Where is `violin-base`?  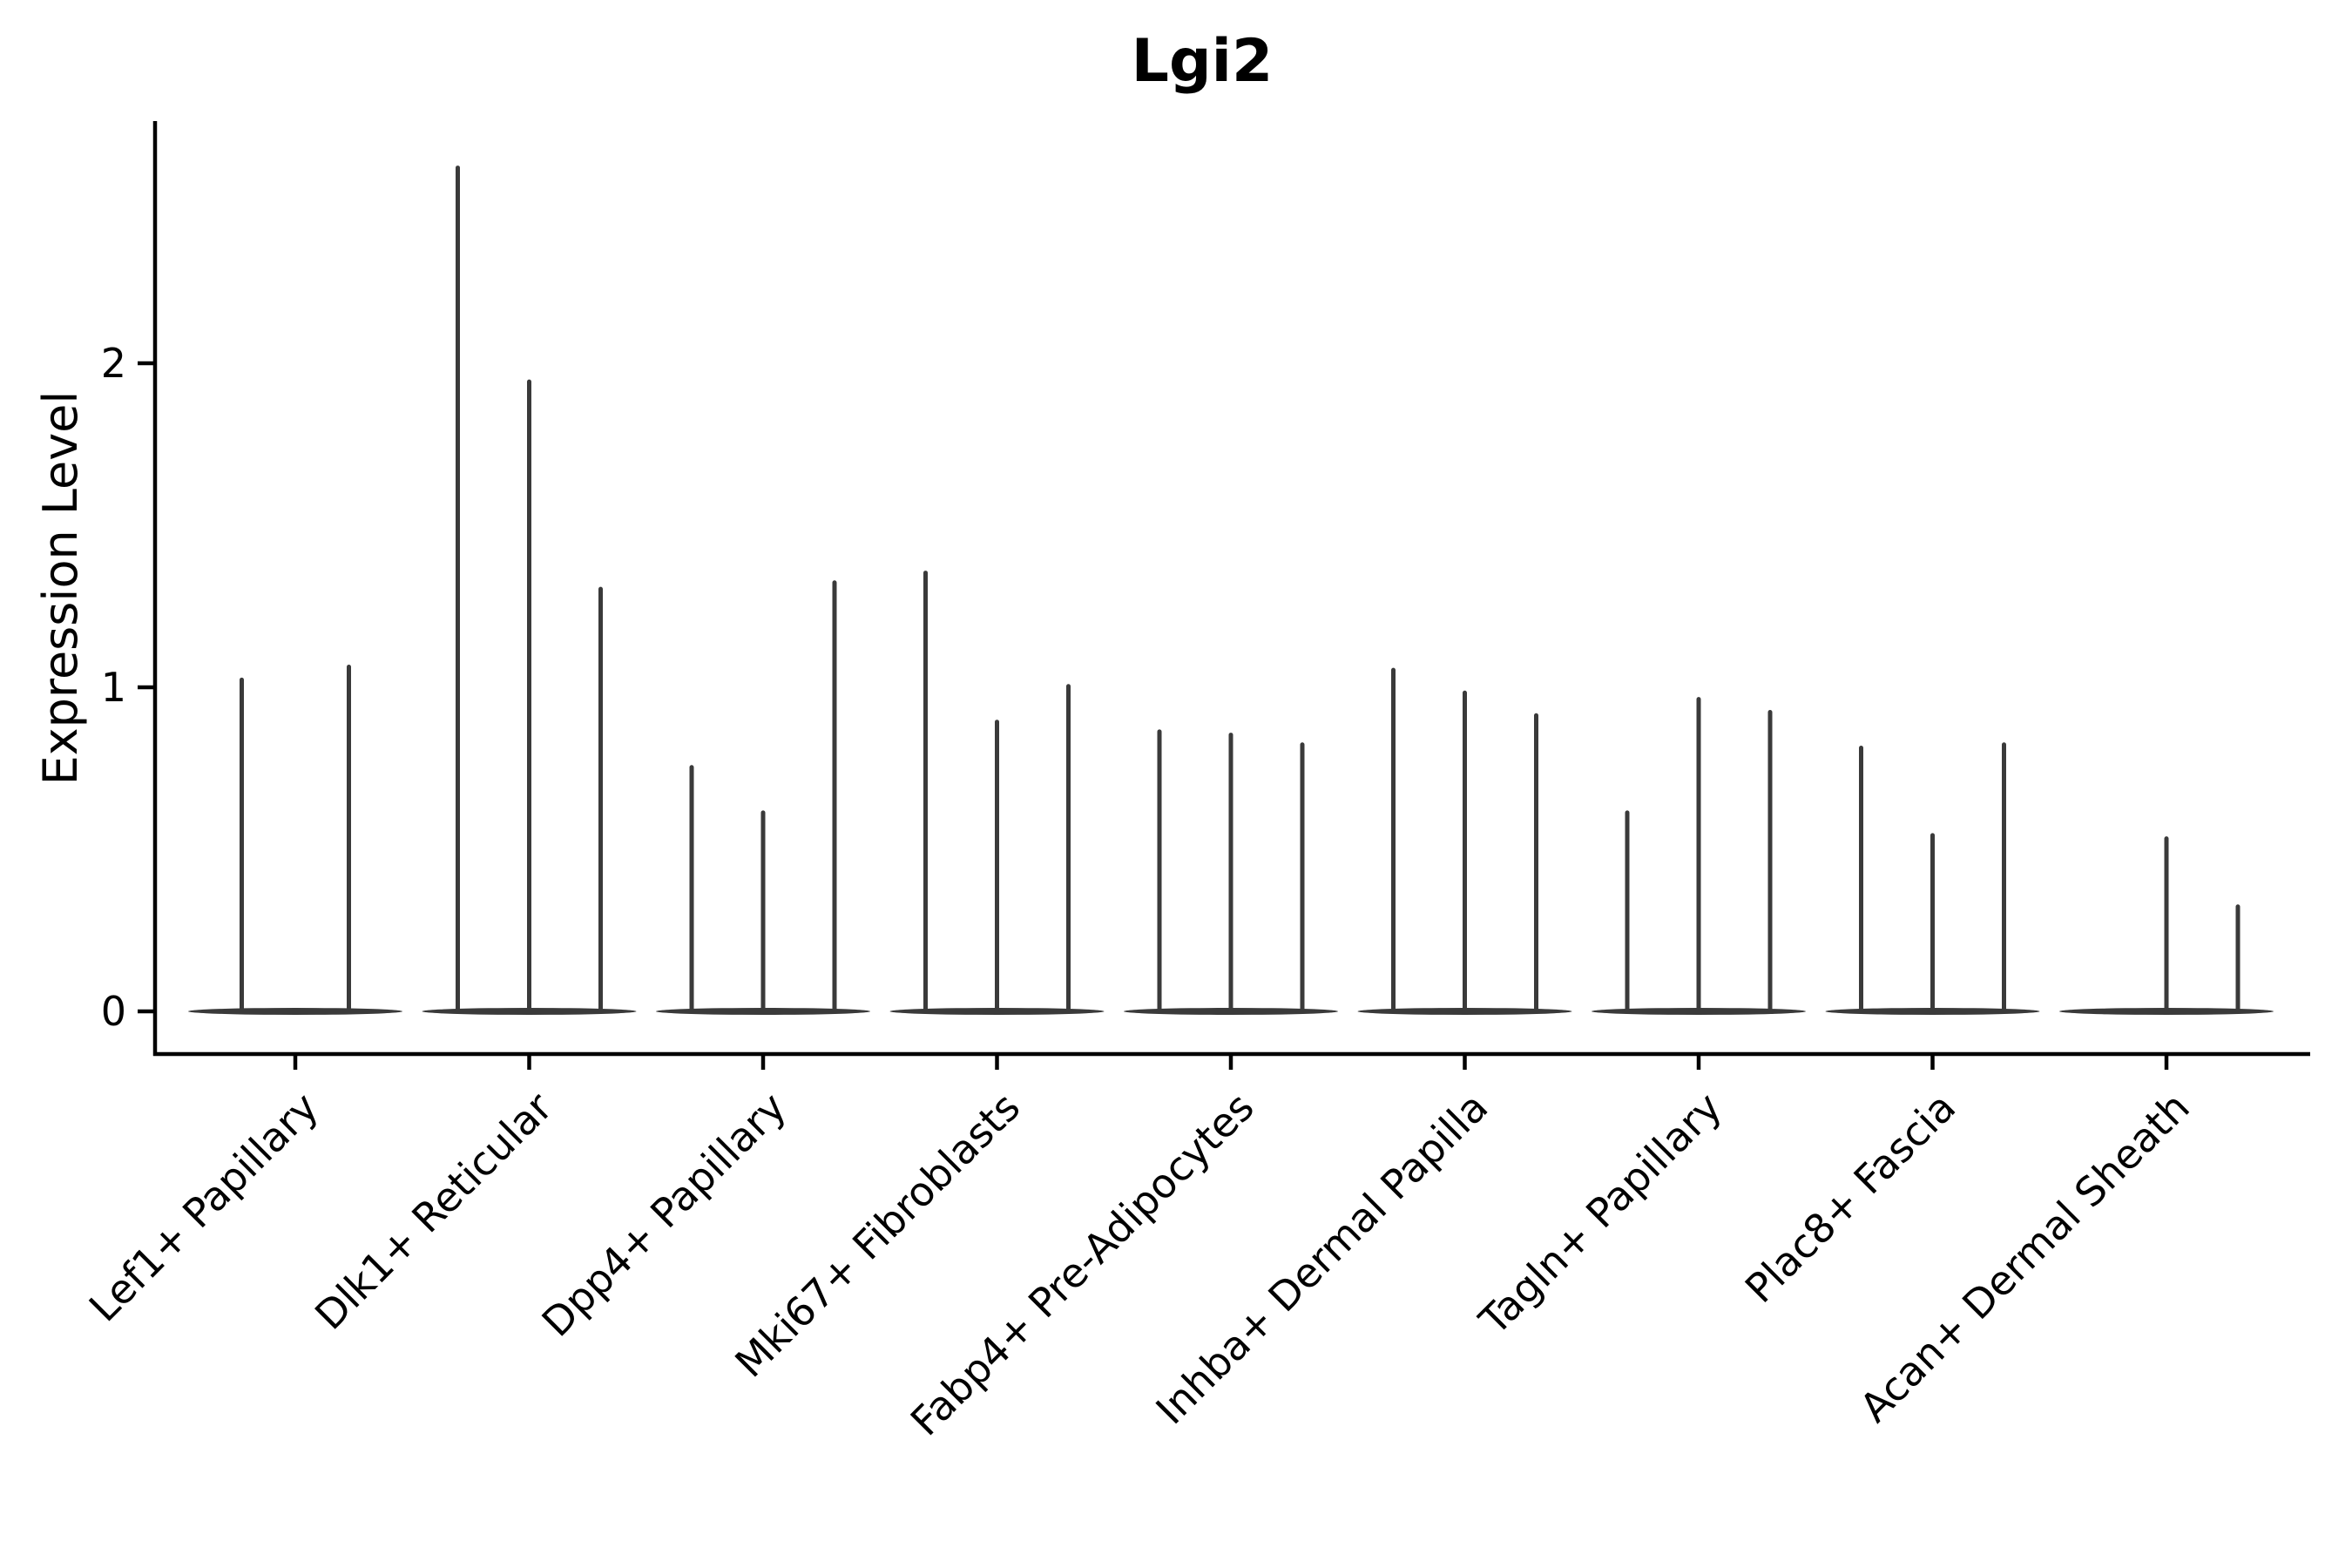 violin-base is located at coordinates (295, 1012).